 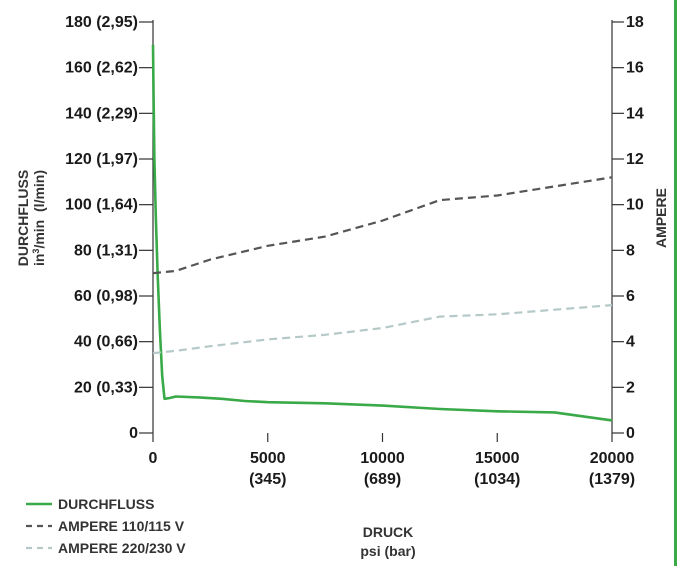 What do you see at coordinates (382, 458) in the screenshot?
I see `x-tick-label: 10000` at bounding box center [382, 458].